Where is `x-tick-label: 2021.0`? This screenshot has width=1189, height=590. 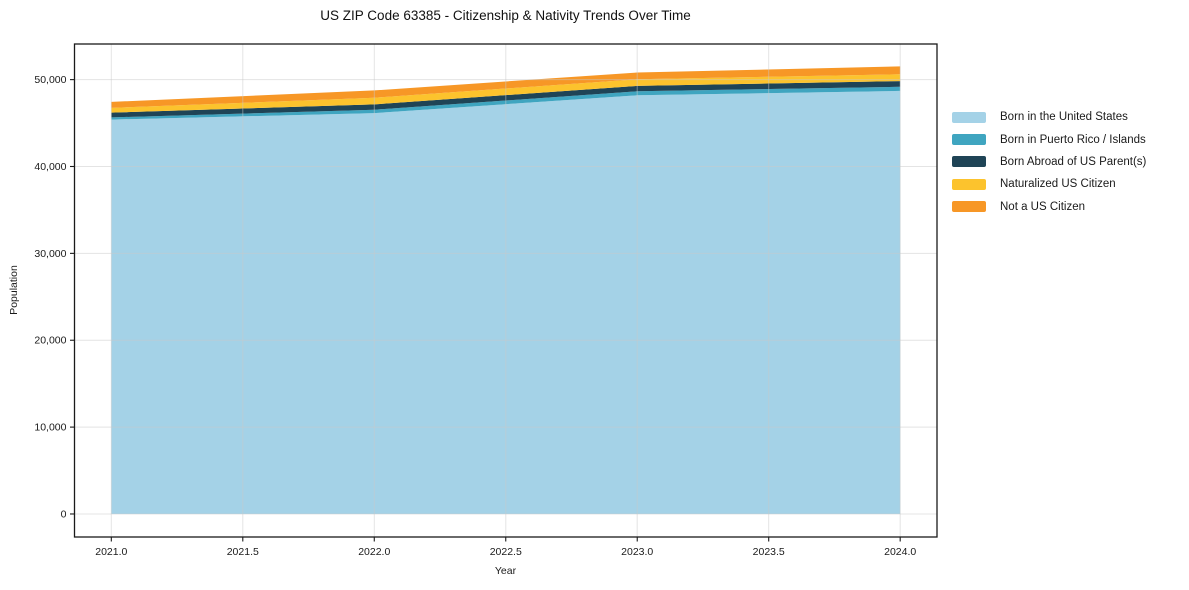
x-tick-label: 2021.0 is located at coordinates (111, 552).